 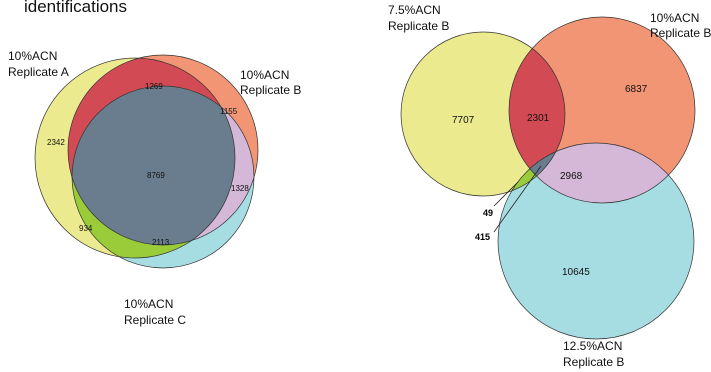 What do you see at coordinates (153, 165) in the screenshot?
I see `region-a-b-c` at bounding box center [153, 165].